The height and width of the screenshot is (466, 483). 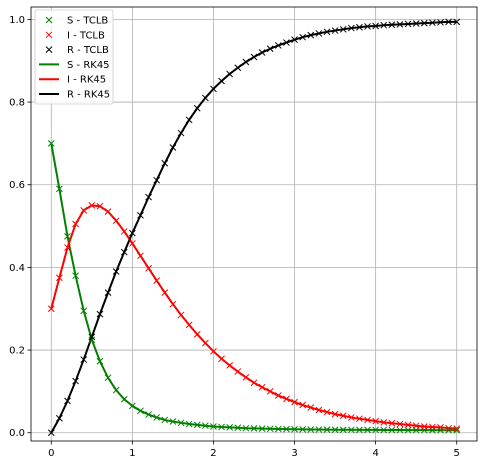 I want to click on legend-label-r-tclb: R - TCLB, so click(x=88, y=50).